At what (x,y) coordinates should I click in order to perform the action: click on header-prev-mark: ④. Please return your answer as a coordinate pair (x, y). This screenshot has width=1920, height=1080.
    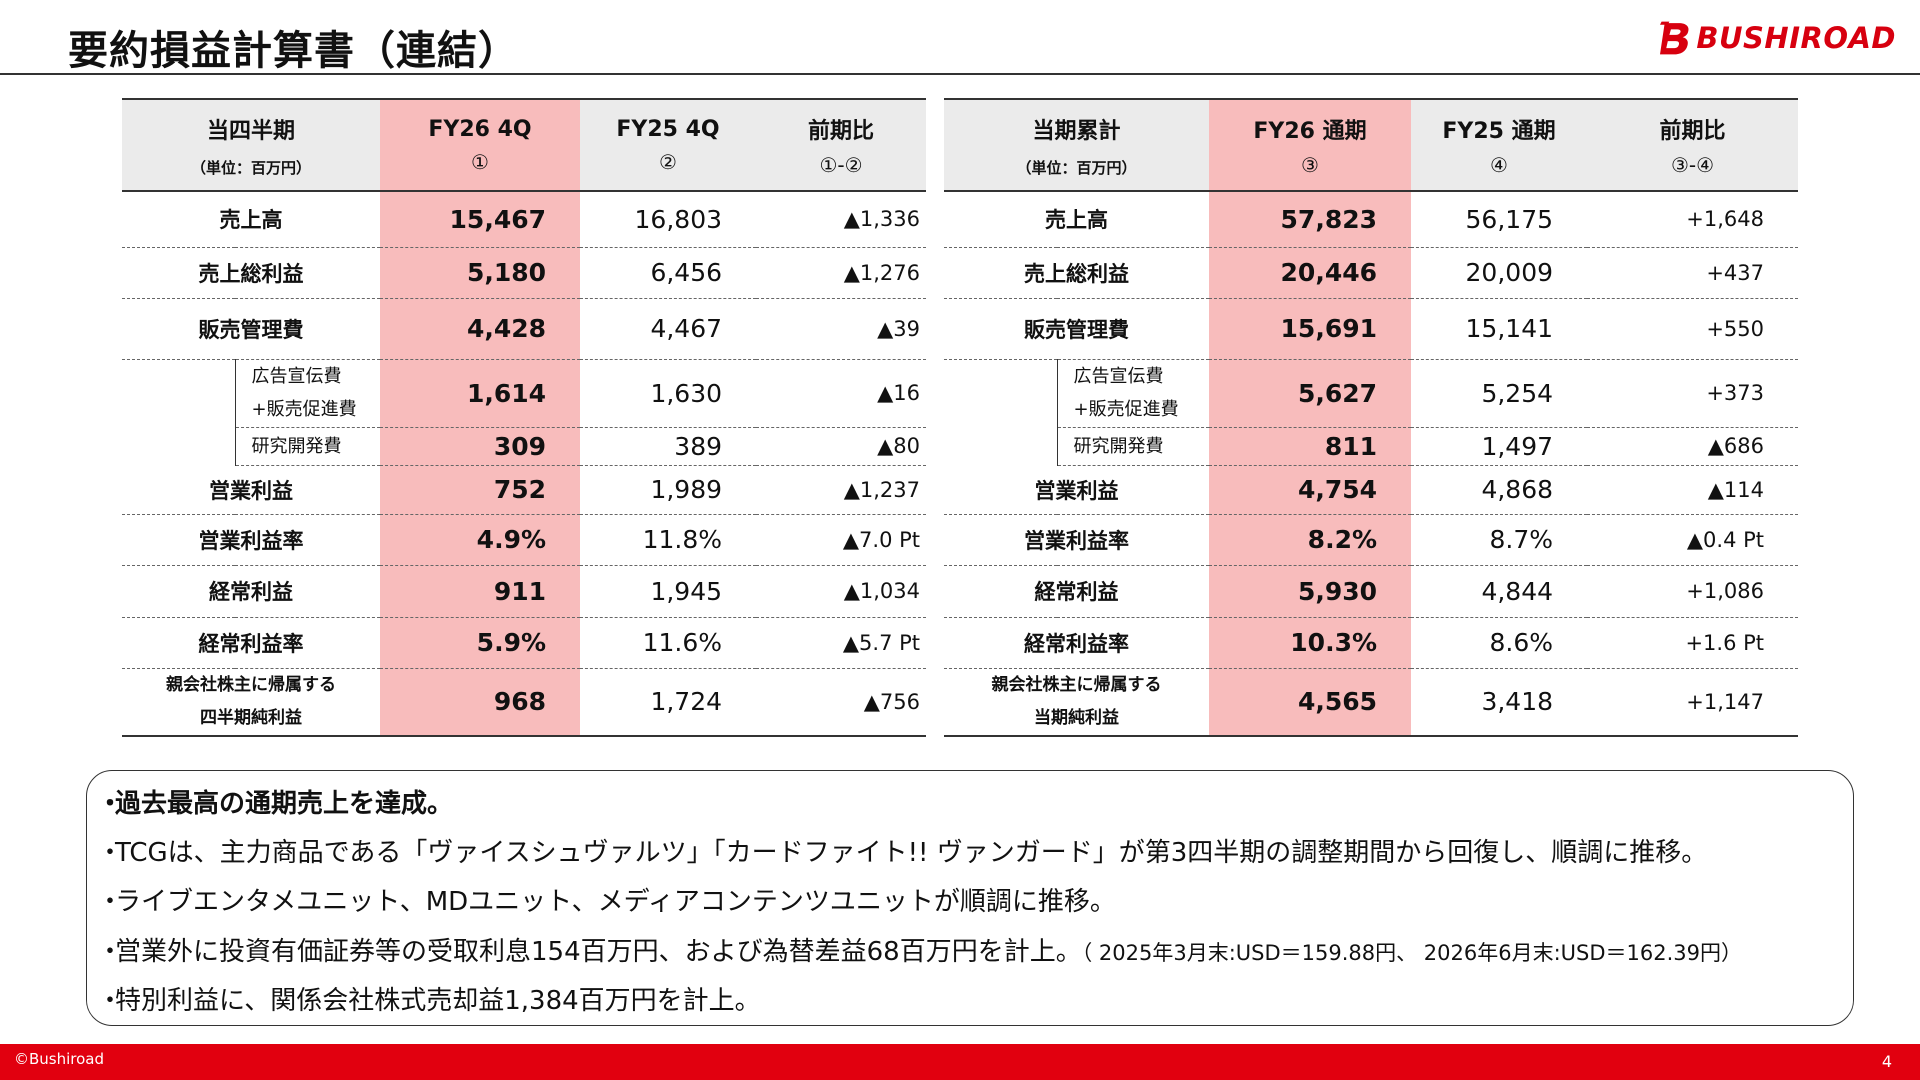
    Looking at the image, I should click on (1499, 165).